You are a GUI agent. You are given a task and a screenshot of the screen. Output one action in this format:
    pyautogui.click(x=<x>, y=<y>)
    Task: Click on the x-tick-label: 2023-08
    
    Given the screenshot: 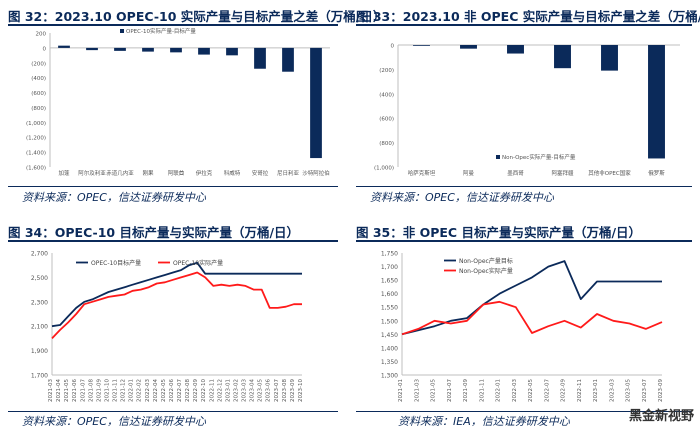 What is the action you would take?
    pyautogui.click(x=285, y=390)
    